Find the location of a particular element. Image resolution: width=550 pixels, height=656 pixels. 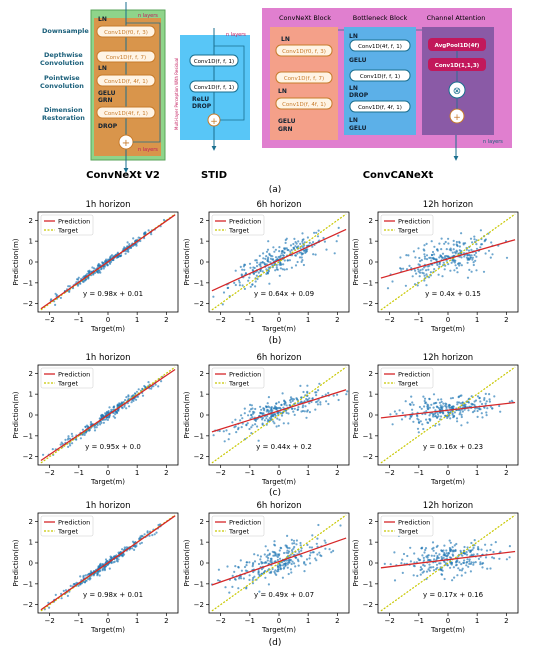

convnext-box-1-label: Conv1D(f0, f, 3) is located at coordinates (126, 33).